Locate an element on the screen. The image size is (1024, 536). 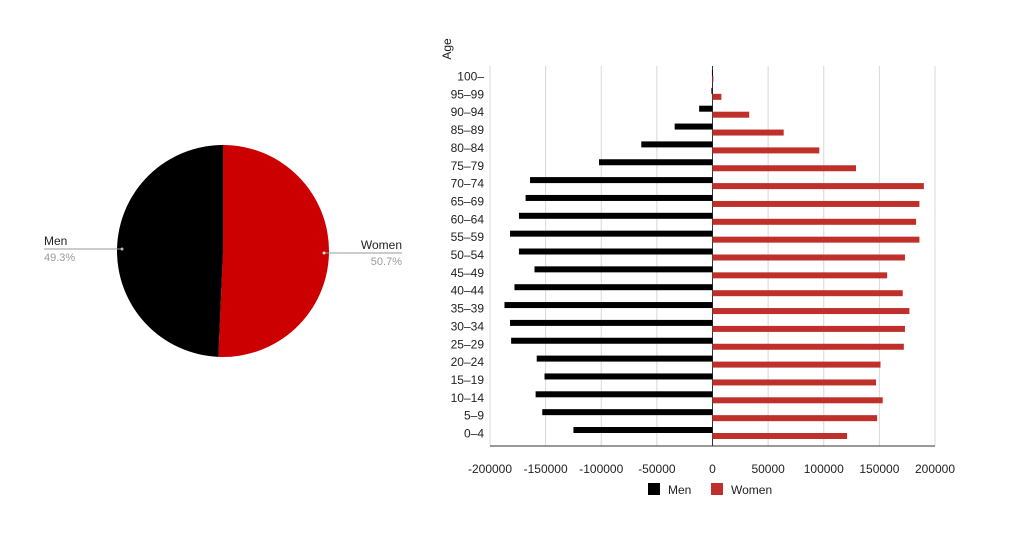
y-tick-label: 45–49 is located at coordinates (468, 273).